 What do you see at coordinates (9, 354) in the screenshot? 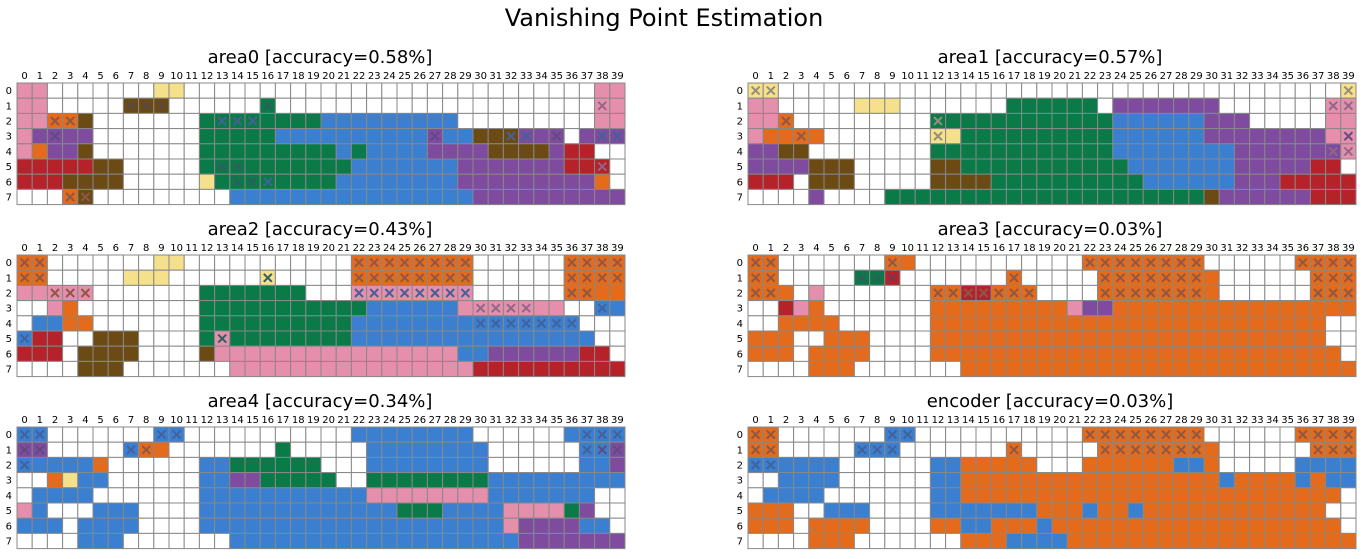
I see `y-tick-label: 6` at bounding box center [9, 354].